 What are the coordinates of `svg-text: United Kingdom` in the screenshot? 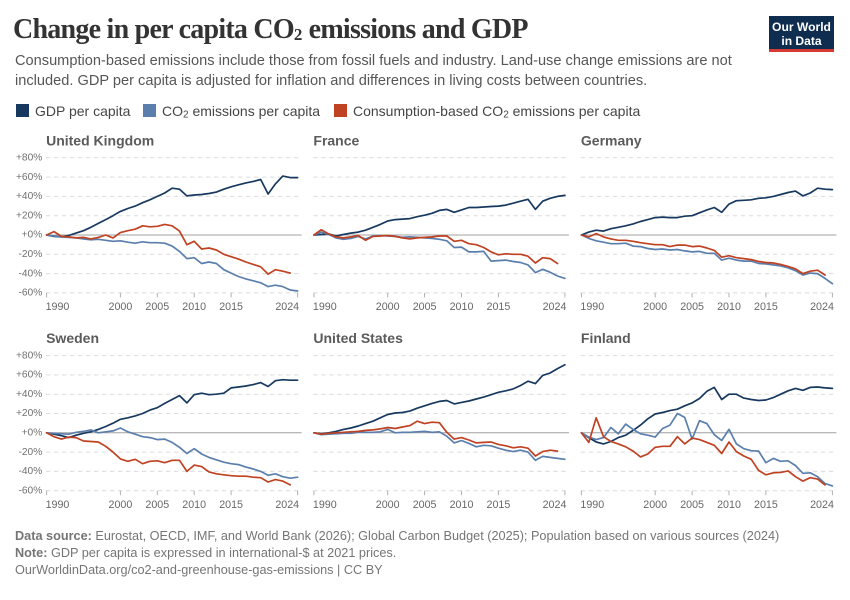 It's located at (100, 140).